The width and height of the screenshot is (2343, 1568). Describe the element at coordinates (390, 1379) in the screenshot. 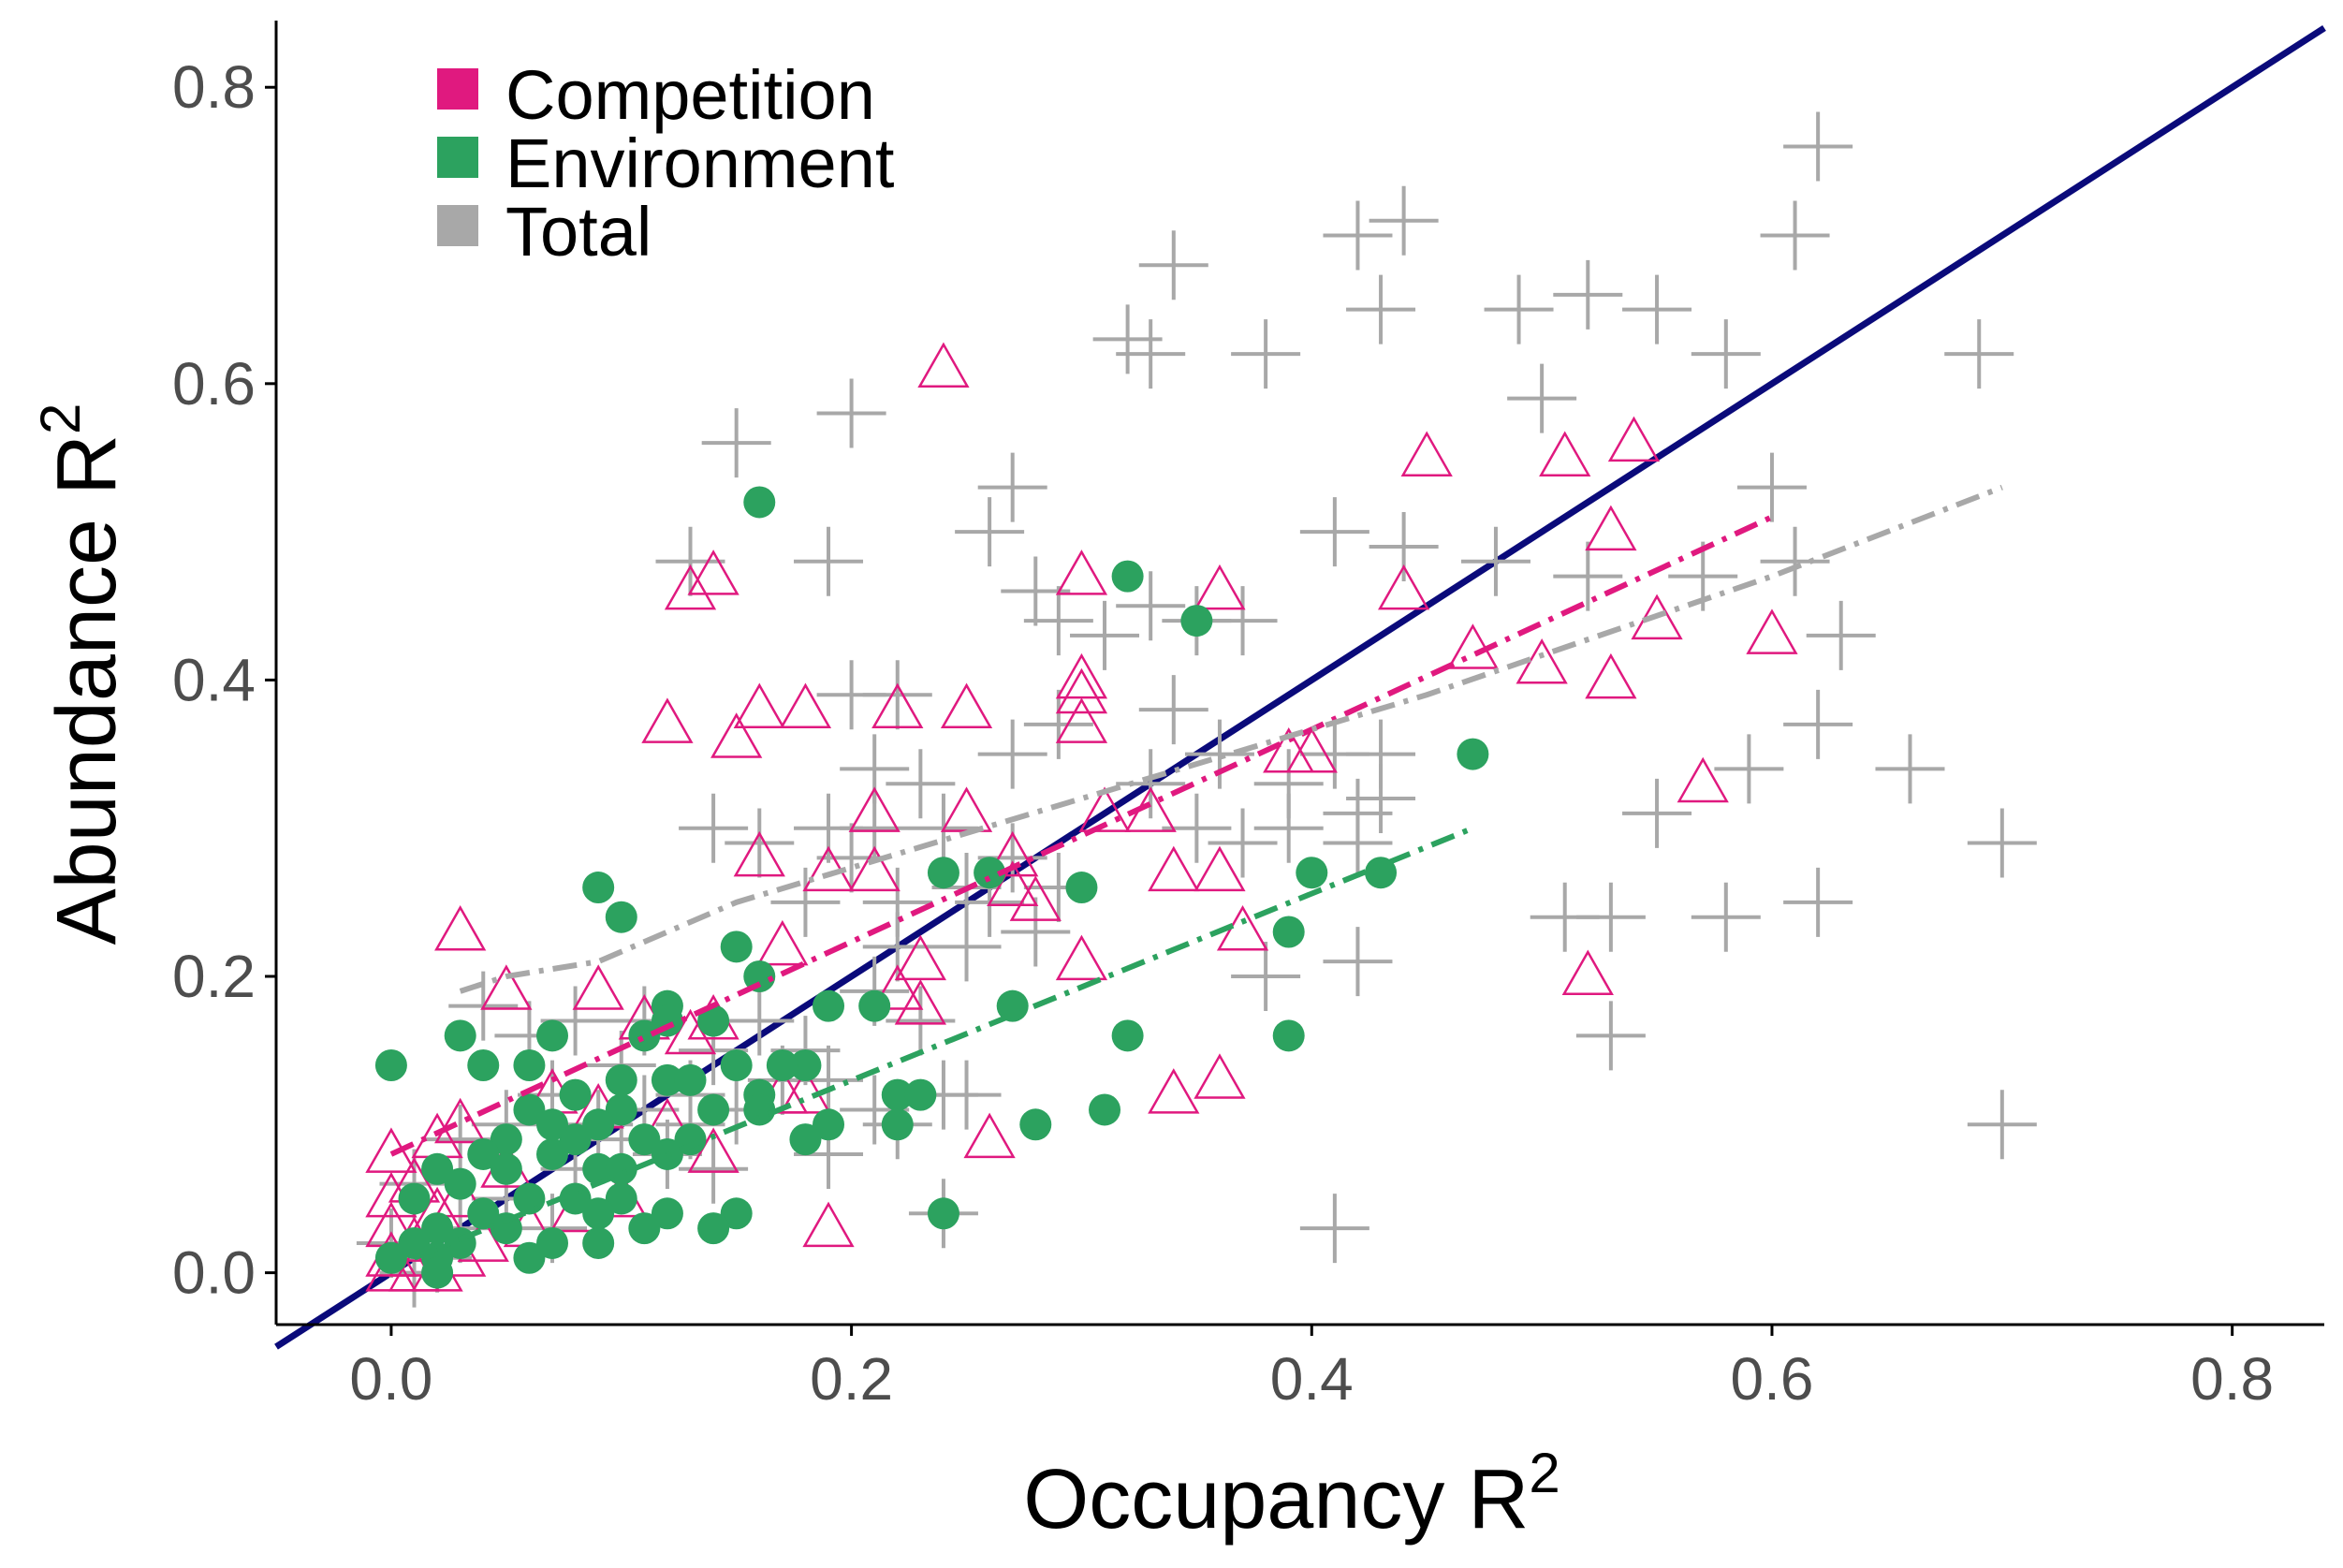

I see `x-tick-label: 0.0` at that location.